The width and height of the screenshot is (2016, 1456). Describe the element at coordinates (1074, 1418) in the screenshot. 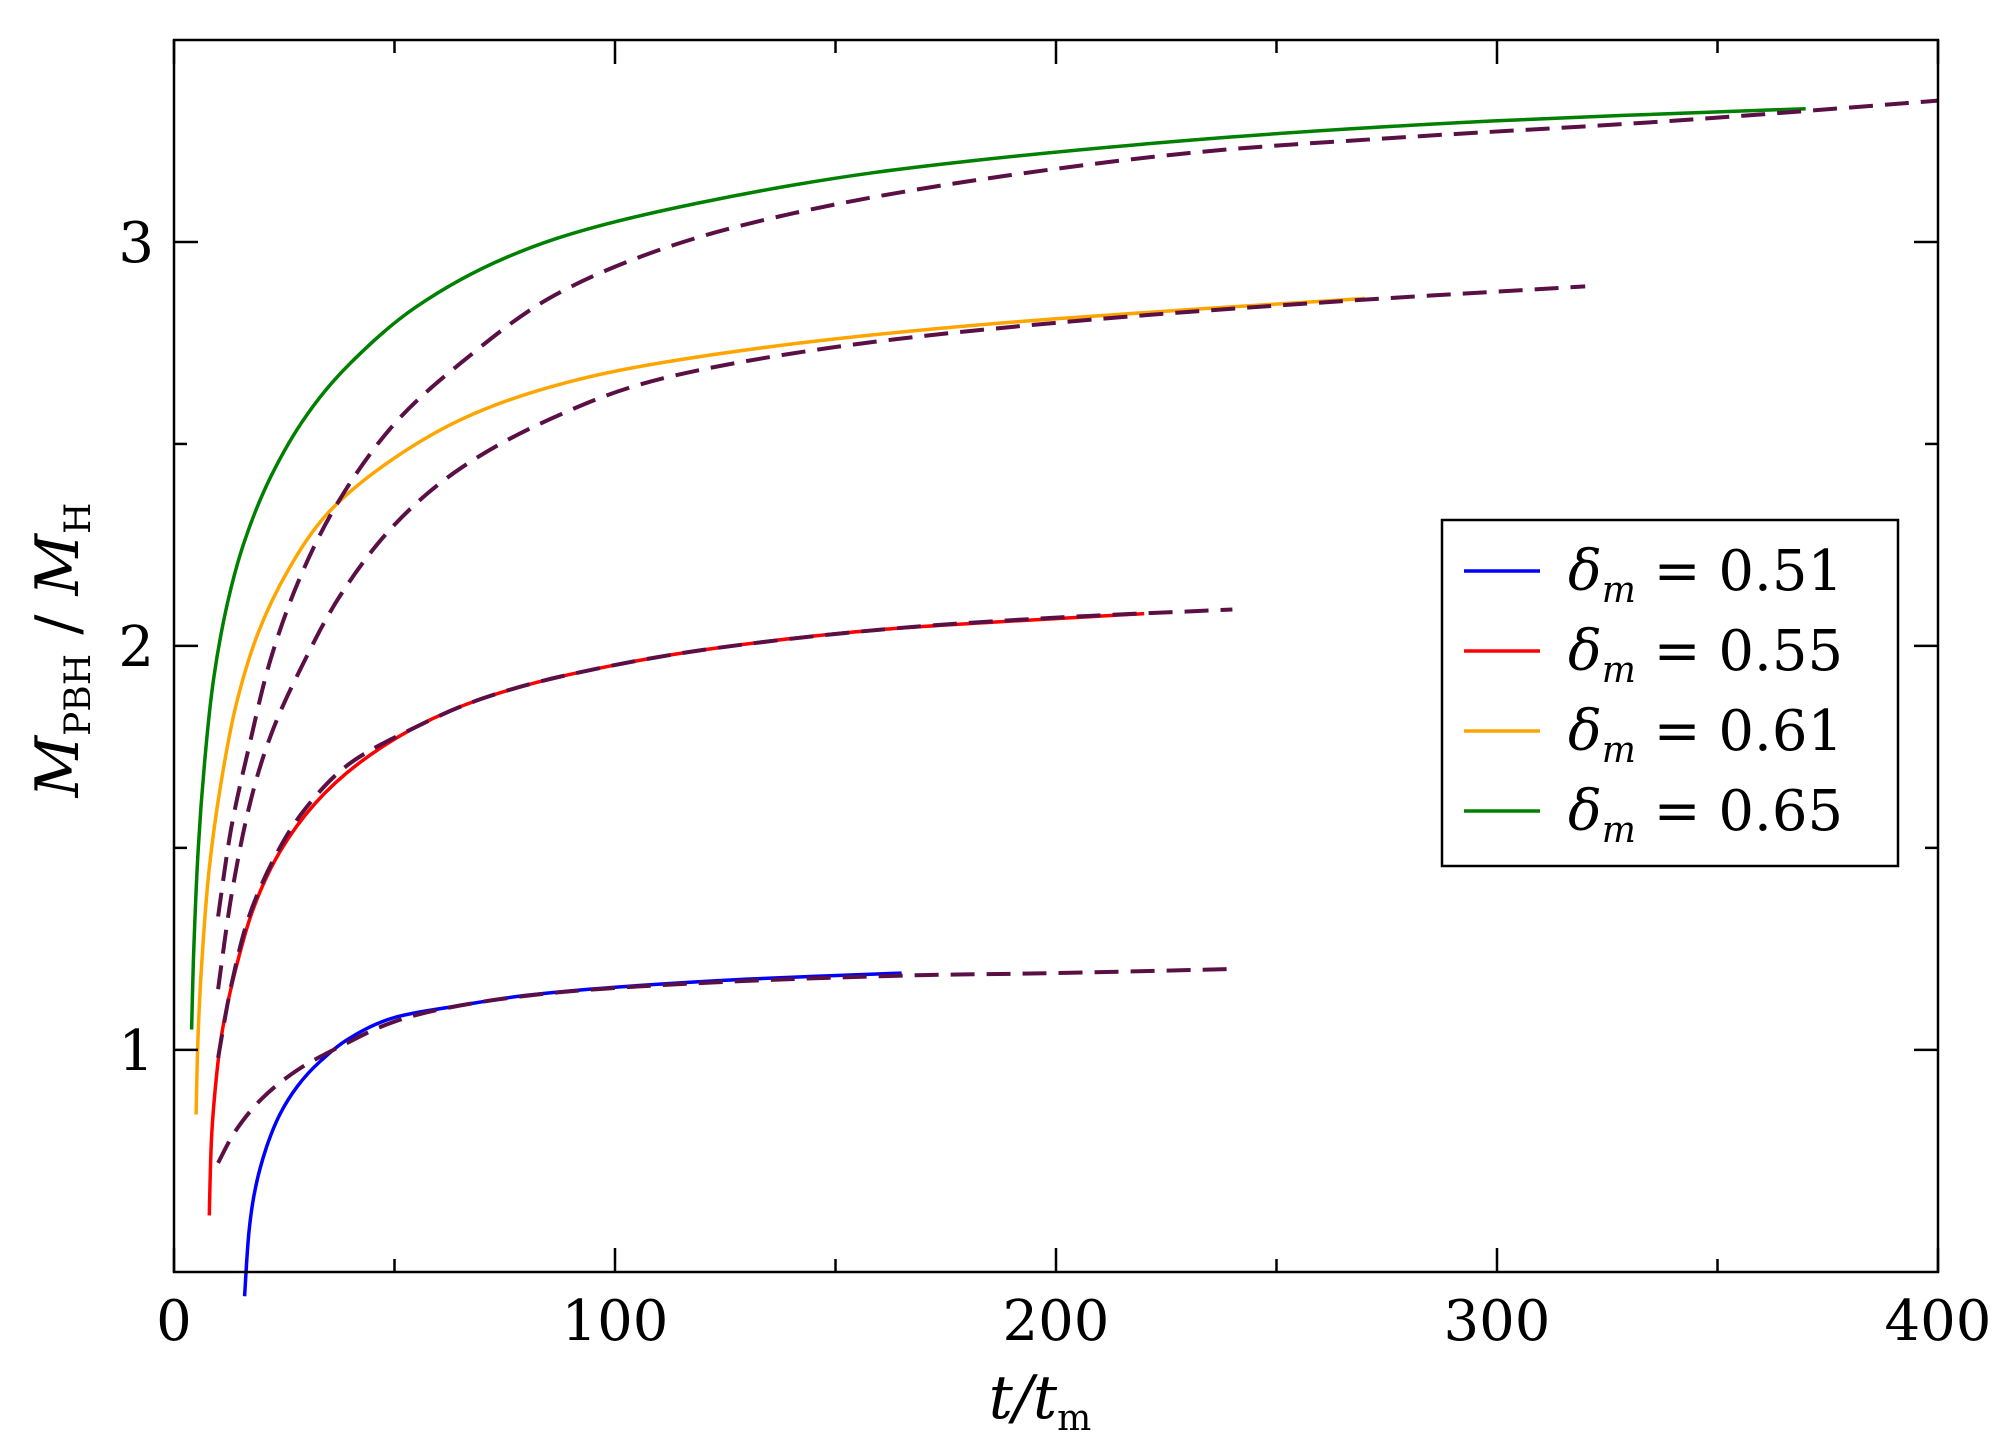

I see `x-axis-label-sub: m` at that location.